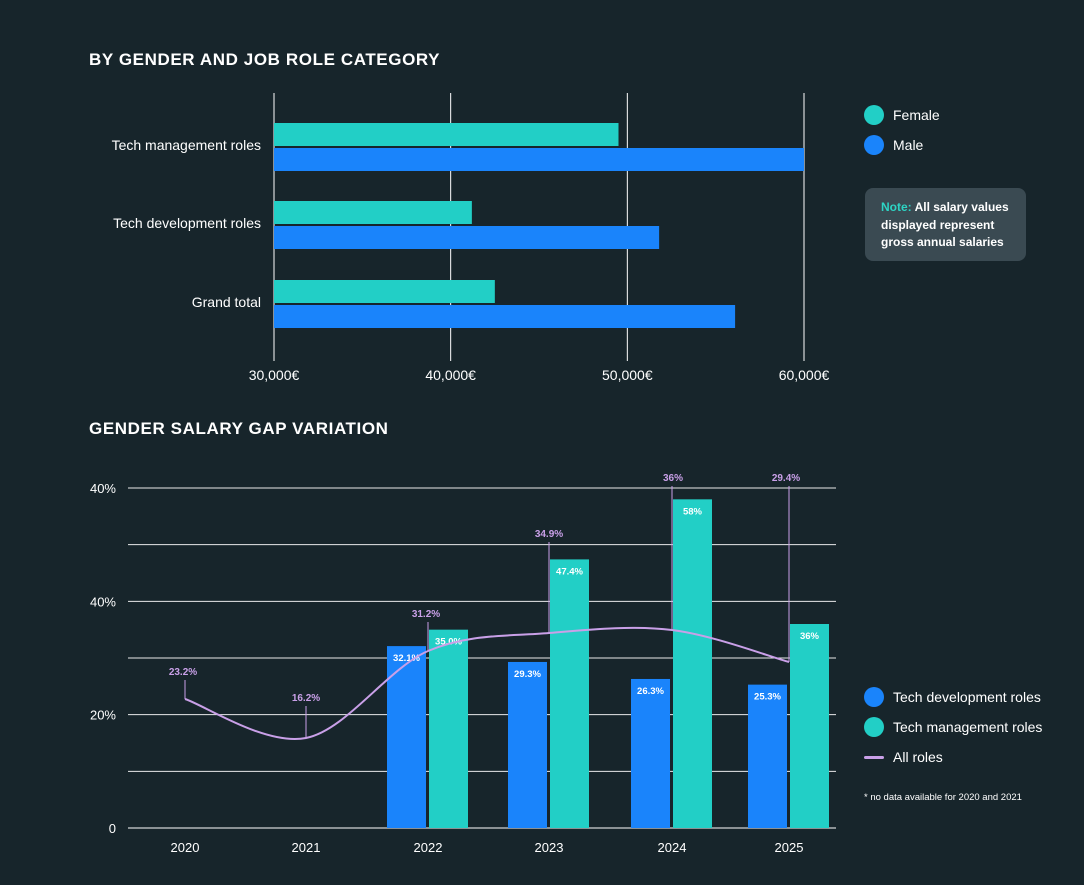 Image resolution: width=1084 pixels, height=885 pixels. Describe the element at coordinates (428, 847) in the screenshot. I see `x-tick-label: 2022` at that location.